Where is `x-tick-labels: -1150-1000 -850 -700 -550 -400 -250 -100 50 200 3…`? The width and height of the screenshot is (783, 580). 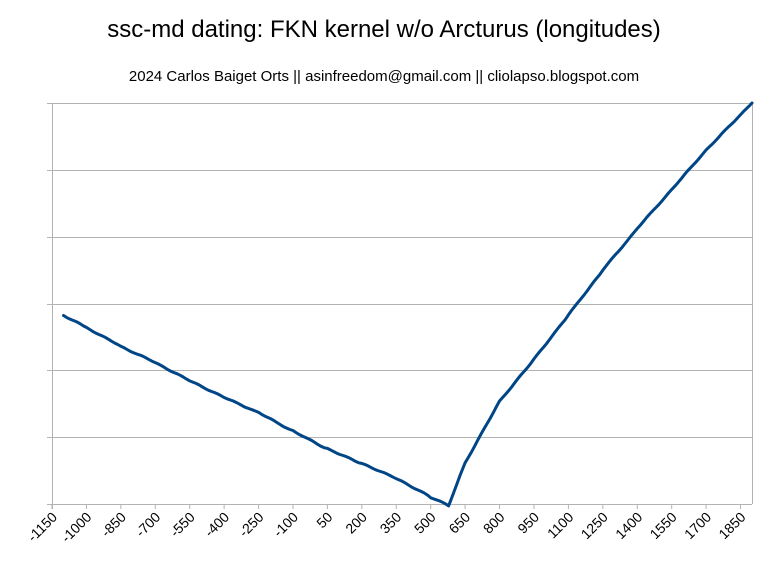
x-tick-labels: -1150-1000 -850 -700 -550 -400 -250 -100 50 200 3… is located at coordinates (386, 527).